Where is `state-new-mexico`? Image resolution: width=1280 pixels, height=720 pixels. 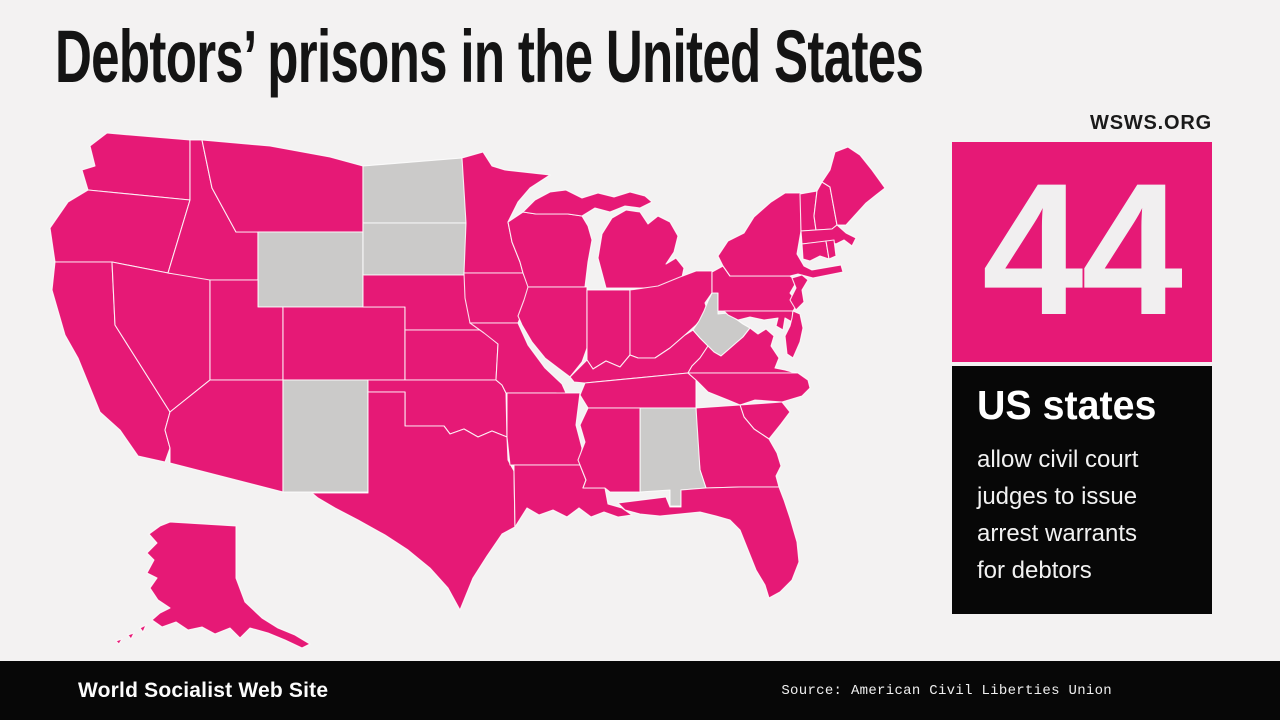
state-new-mexico is located at coordinates (325, 436).